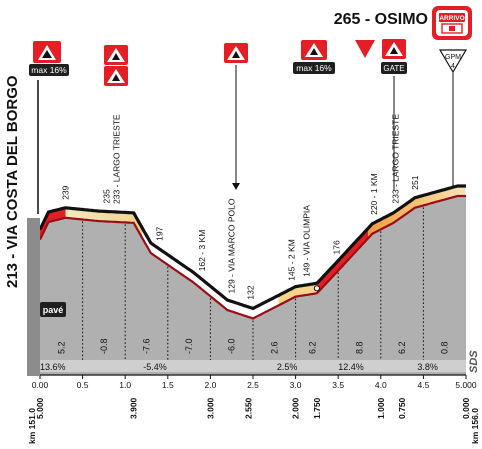 This screenshot has width=482, height=449. Describe the element at coordinates (274, 347) in the screenshot. I see `segment-gradient-label: 2.6` at that location.